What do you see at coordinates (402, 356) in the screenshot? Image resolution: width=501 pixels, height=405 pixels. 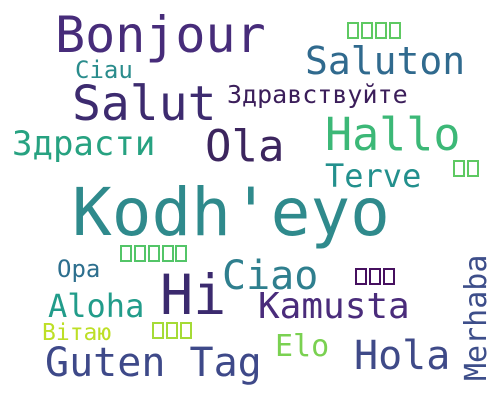 I see `word-hola: Hola` at bounding box center [402, 356].